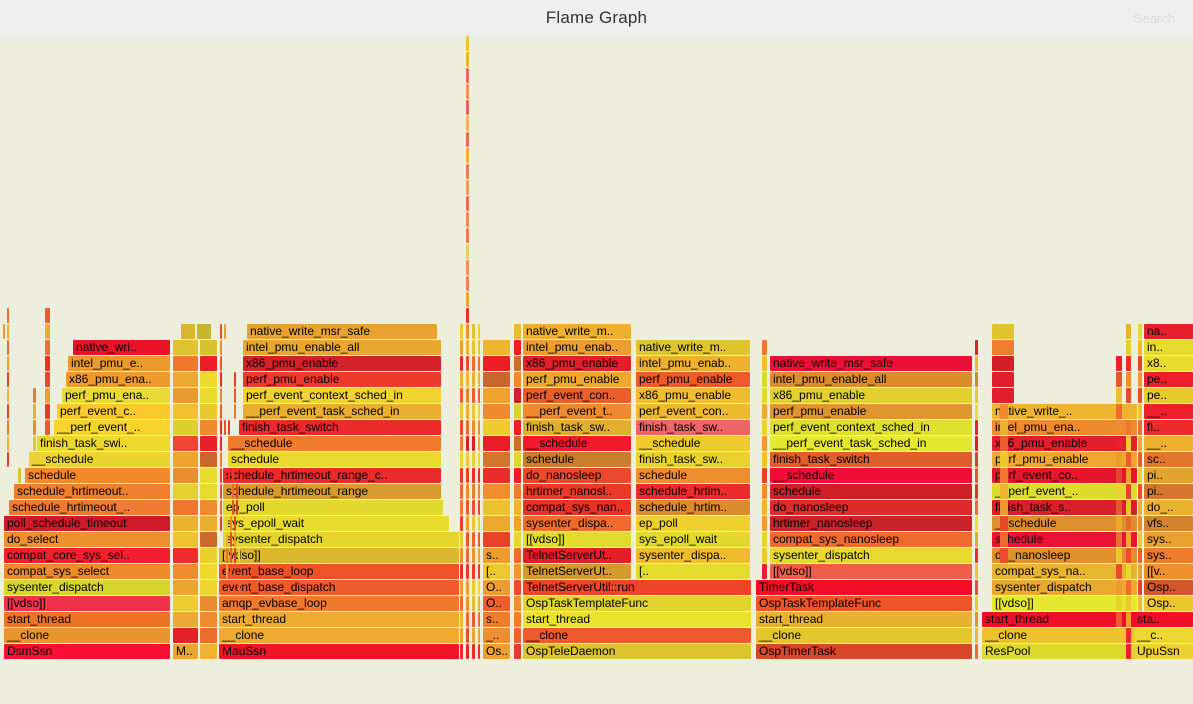 The width and height of the screenshot is (1193, 704). What do you see at coordinates (577, 347) in the screenshot?
I see `flame-frame: intel_pmu_enab..` at bounding box center [577, 347].